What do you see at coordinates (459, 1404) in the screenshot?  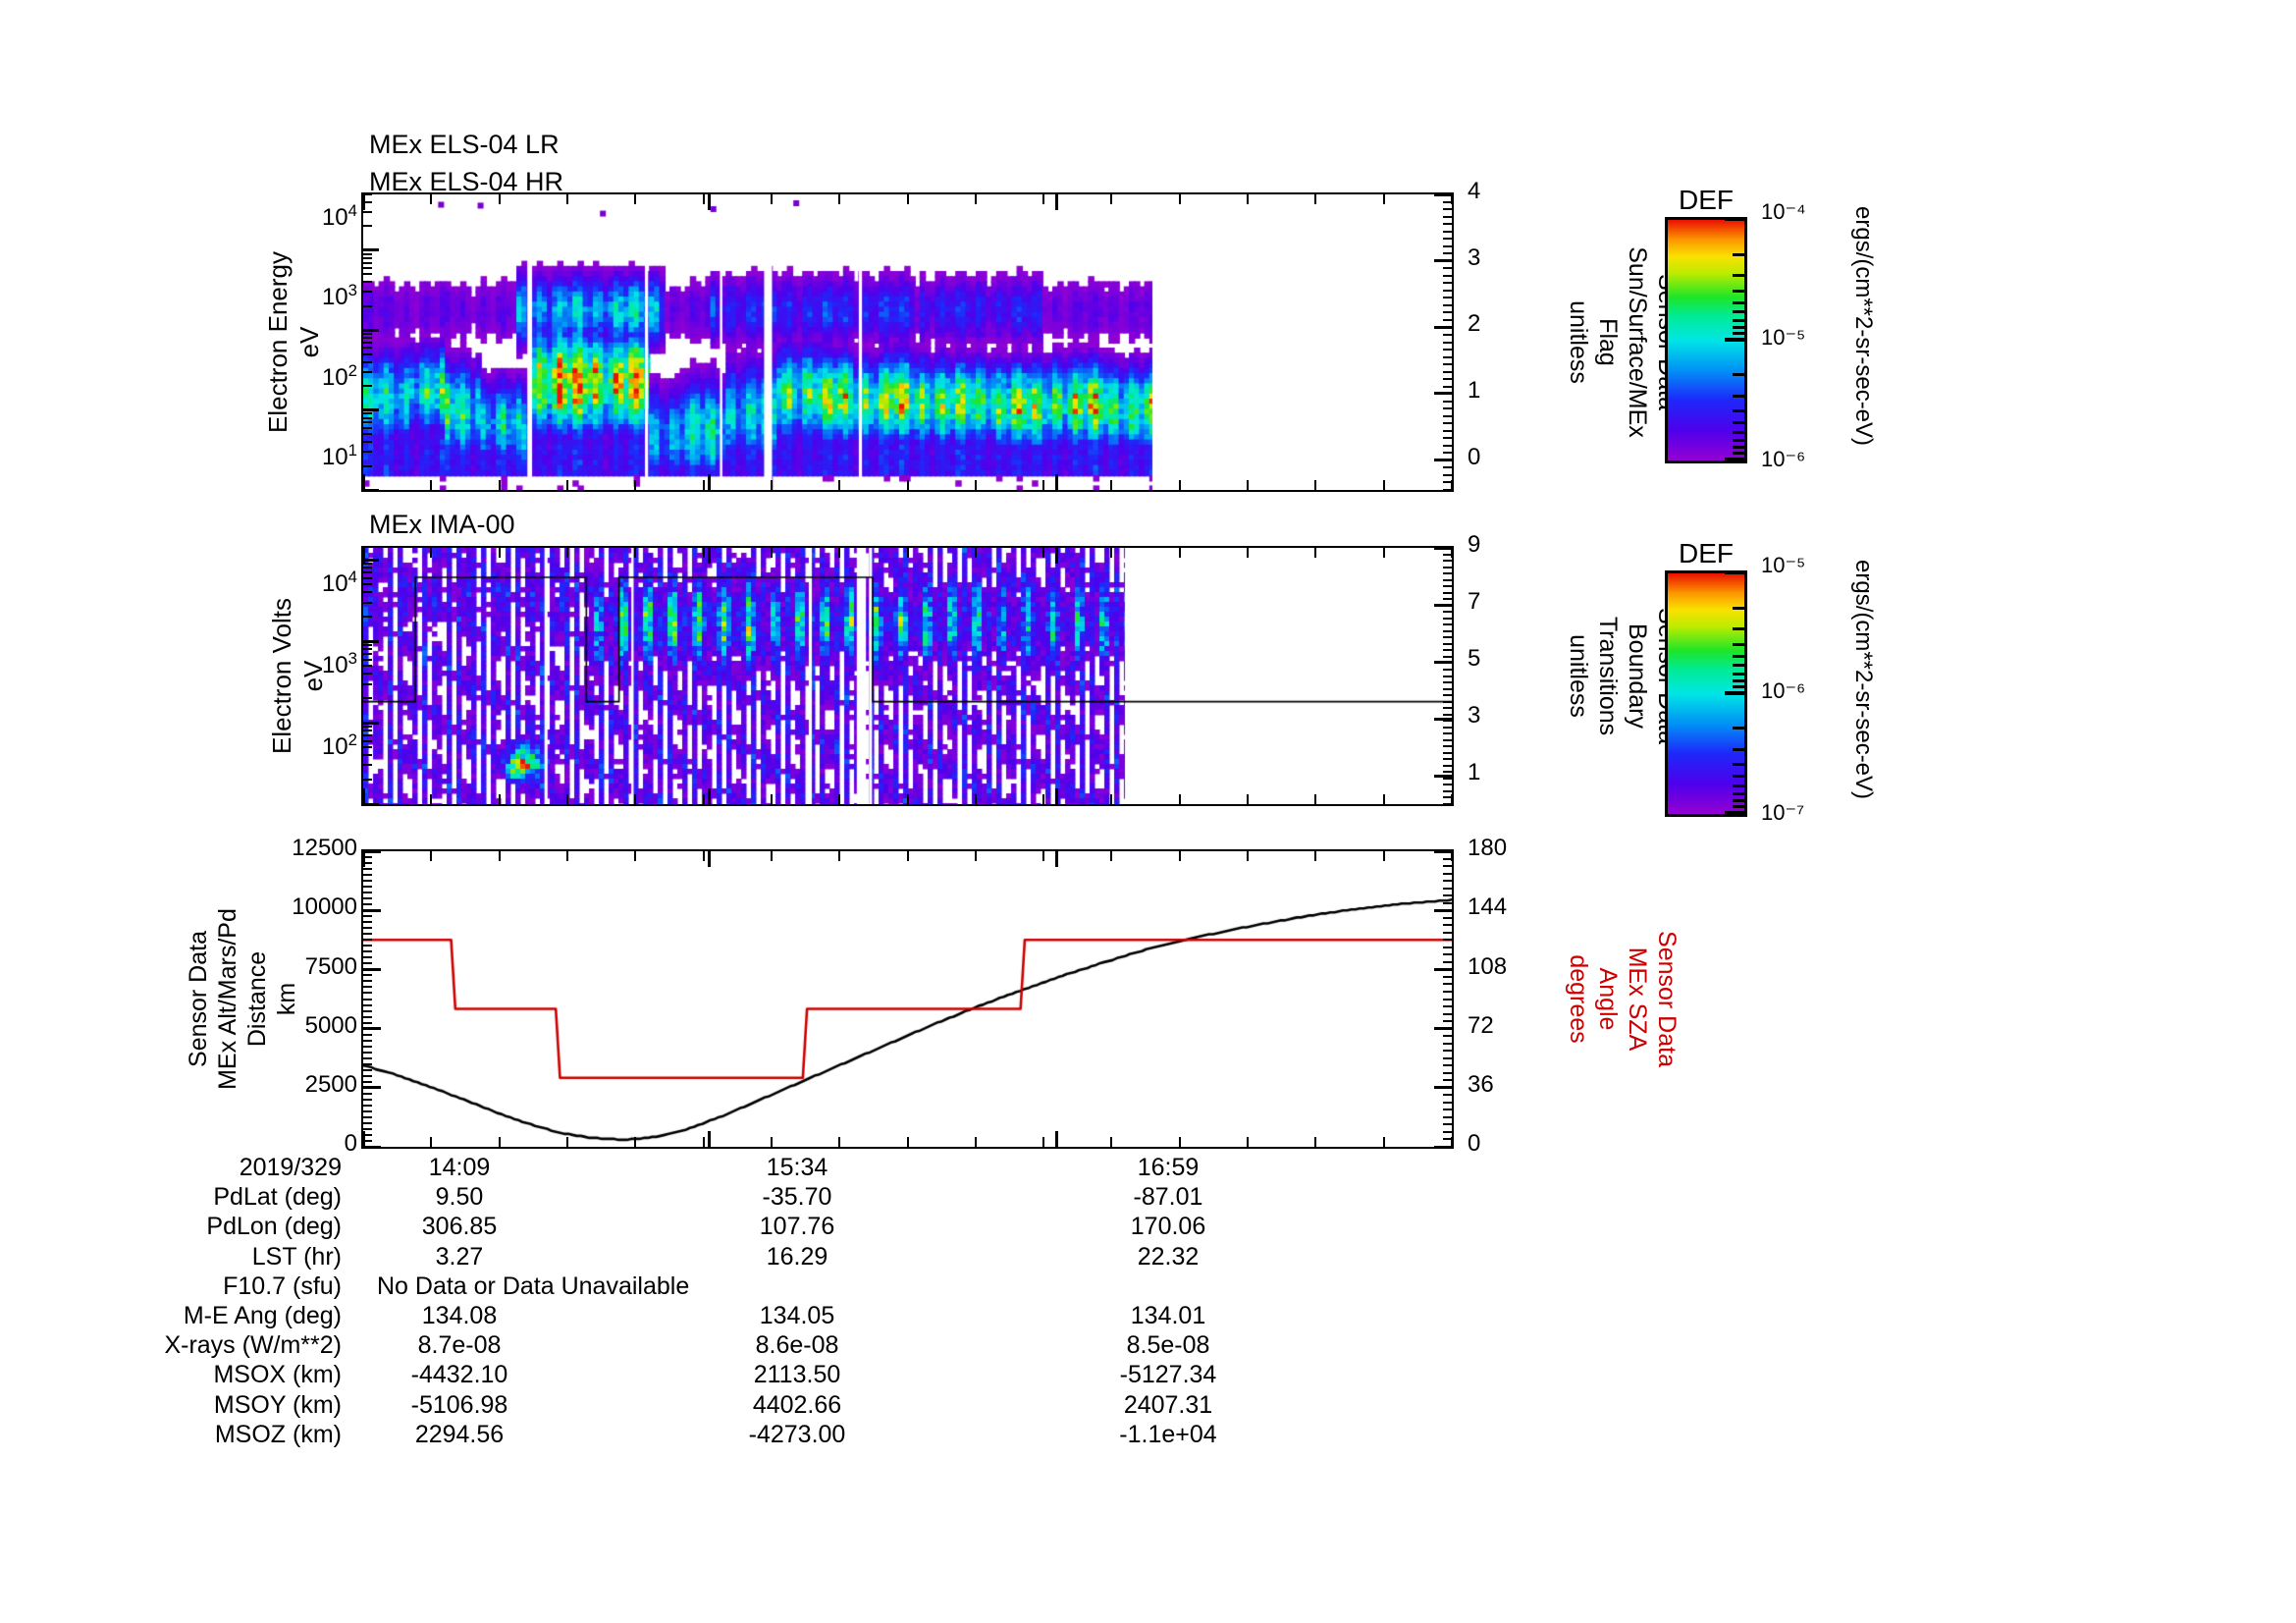 I see `metadata-row-value: -5106.98` at bounding box center [459, 1404].